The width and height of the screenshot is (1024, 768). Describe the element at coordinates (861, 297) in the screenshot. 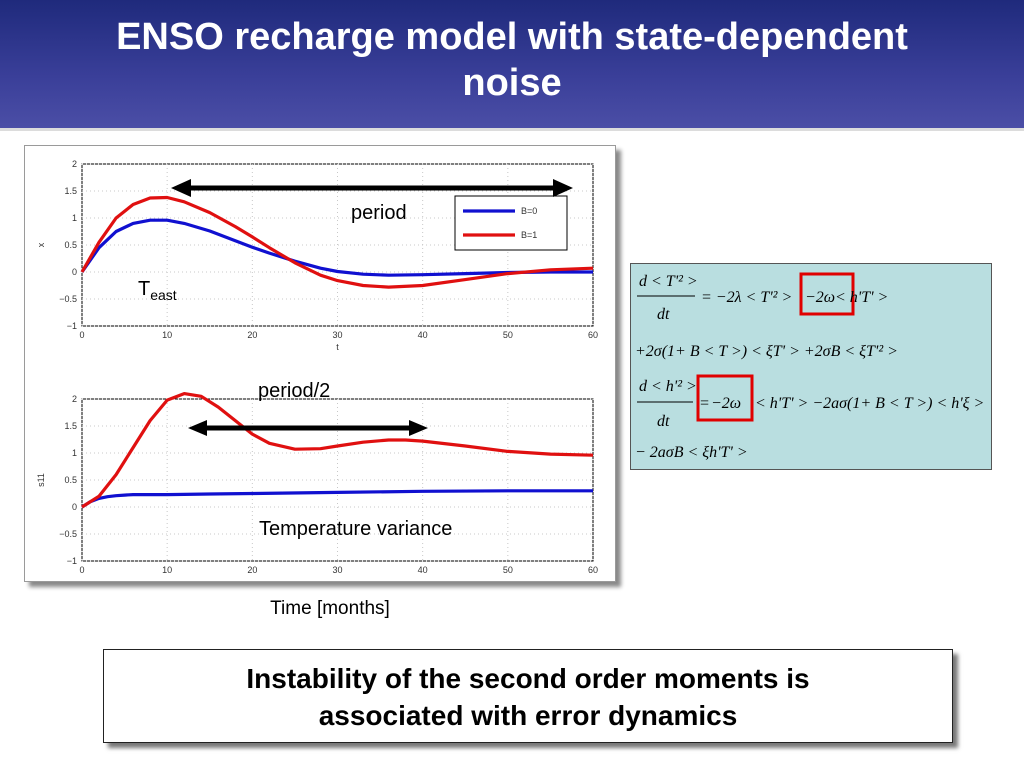

I see `eq1-rhs-c: < h'T' >` at that location.